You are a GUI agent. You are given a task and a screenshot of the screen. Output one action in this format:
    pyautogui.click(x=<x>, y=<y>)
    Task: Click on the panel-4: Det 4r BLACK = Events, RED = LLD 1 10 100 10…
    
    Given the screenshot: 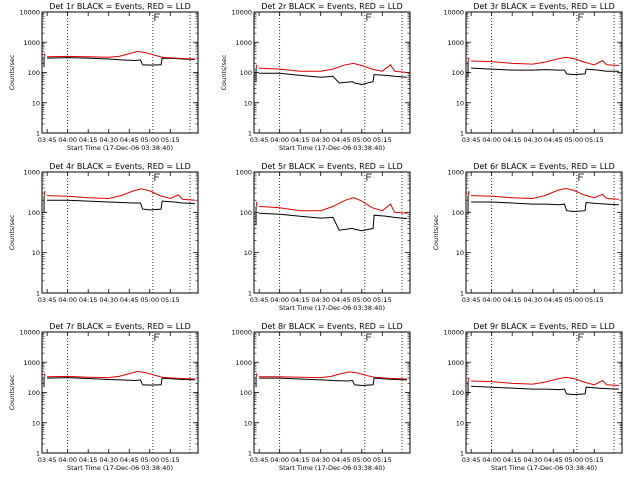 What is the action you would take?
    pyautogui.click(x=103, y=233)
    